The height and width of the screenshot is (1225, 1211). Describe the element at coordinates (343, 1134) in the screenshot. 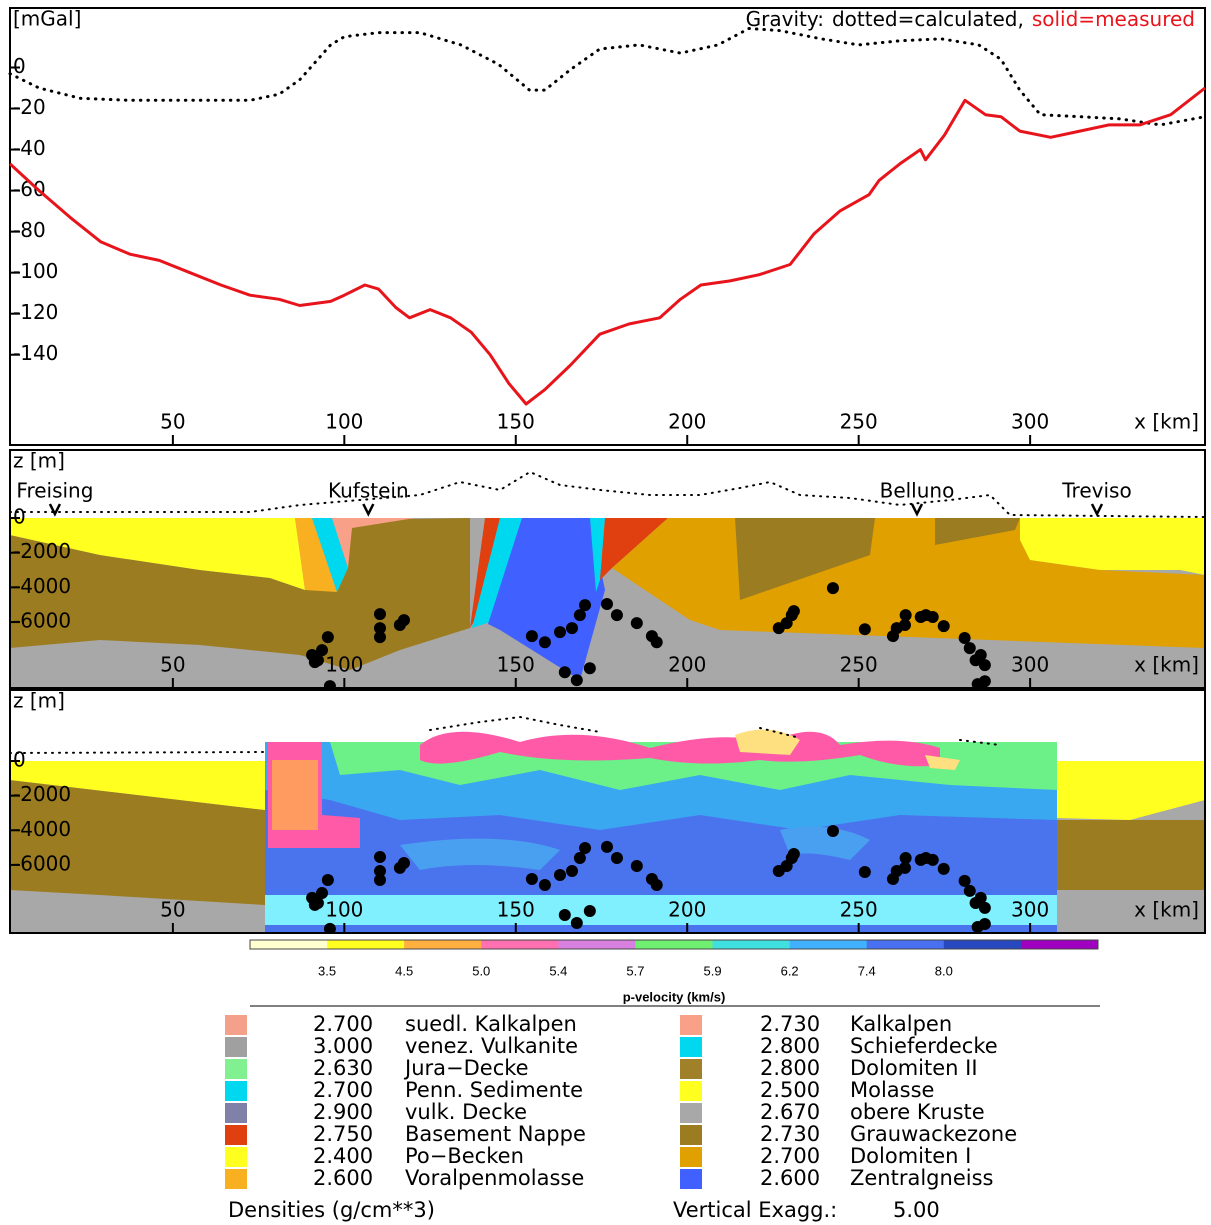

I see `legend-density: 2.750` at that location.